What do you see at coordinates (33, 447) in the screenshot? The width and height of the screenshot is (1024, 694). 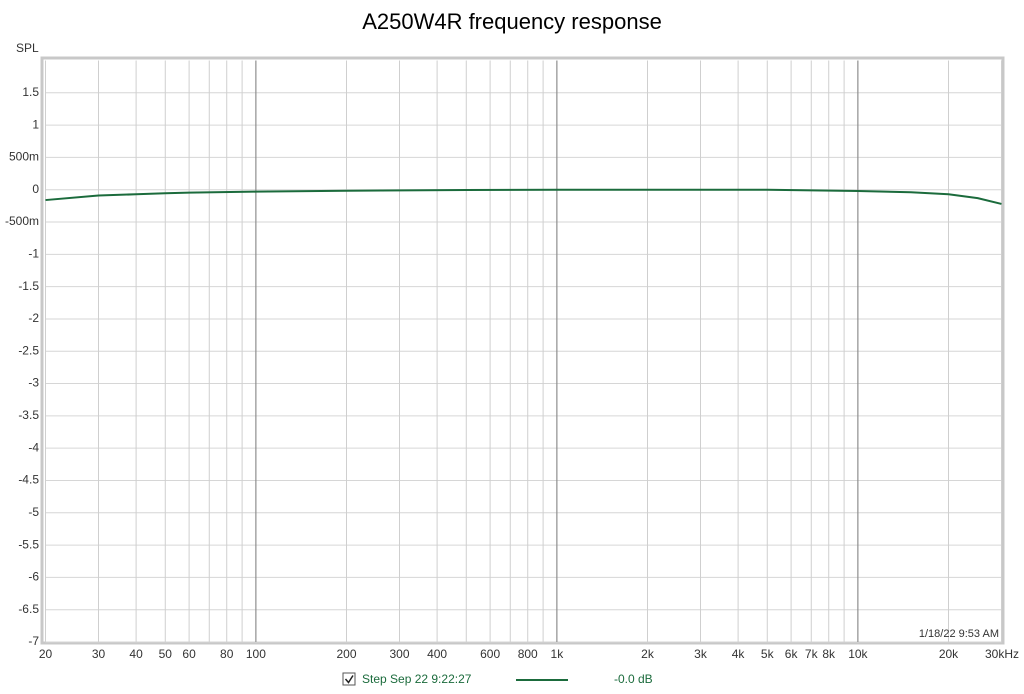 I see `y-tick-label: -4` at bounding box center [33, 447].